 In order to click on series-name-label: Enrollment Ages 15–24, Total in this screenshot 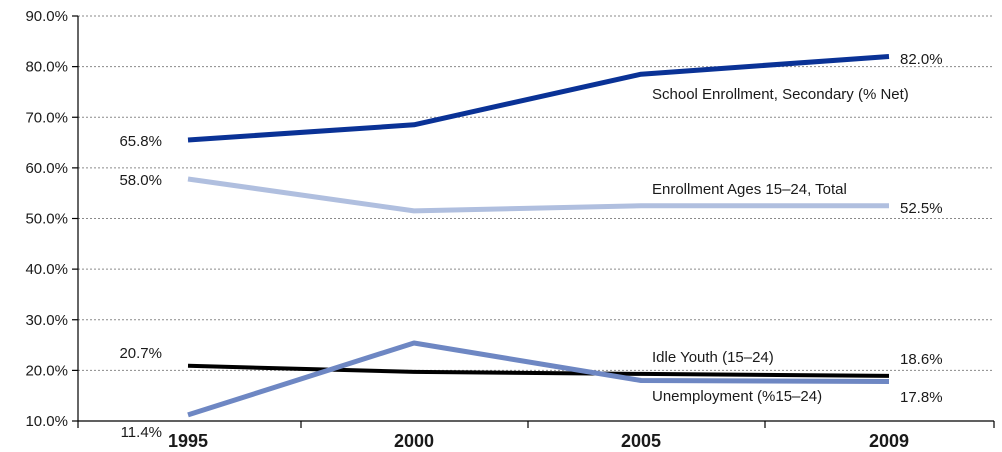, I will do `click(749, 189)`.